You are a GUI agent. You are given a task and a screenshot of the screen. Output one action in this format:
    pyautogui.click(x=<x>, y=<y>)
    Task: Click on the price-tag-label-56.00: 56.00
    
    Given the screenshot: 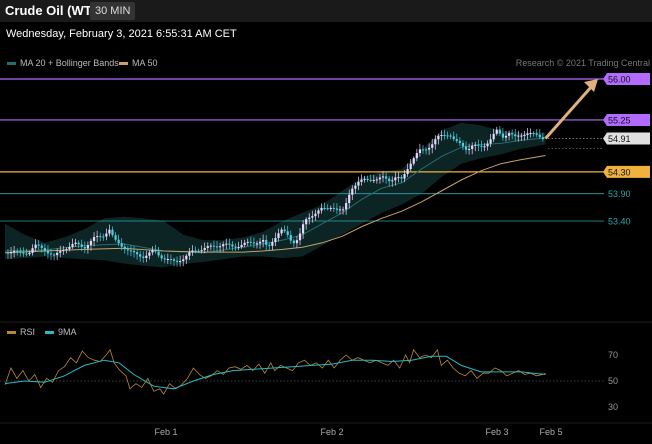 What is the action you would take?
    pyautogui.click(x=619, y=80)
    